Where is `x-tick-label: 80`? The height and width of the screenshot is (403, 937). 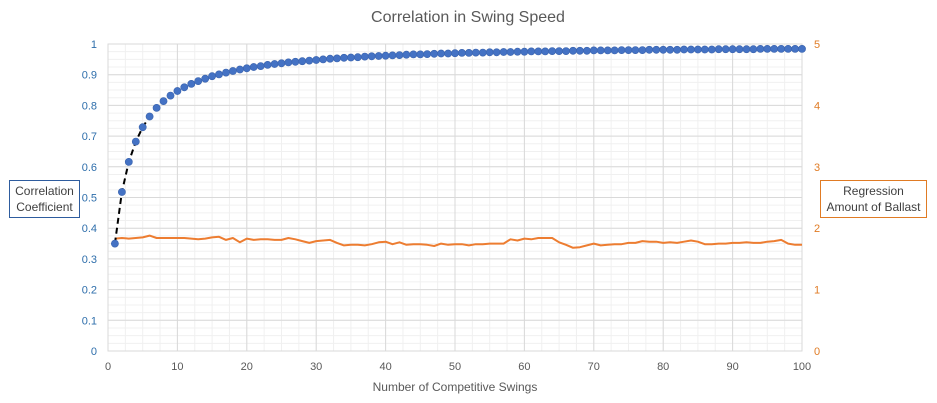
x-tick-label: 80 is located at coordinates (663, 367).